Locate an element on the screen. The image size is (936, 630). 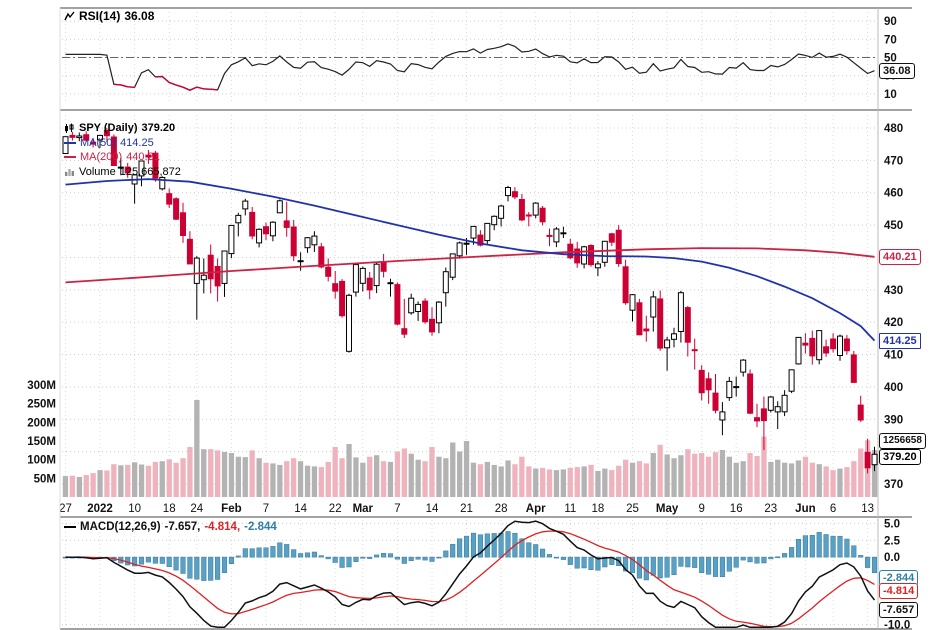
symbol-label: SPY (Daily) is located at coordinates (108, 128).